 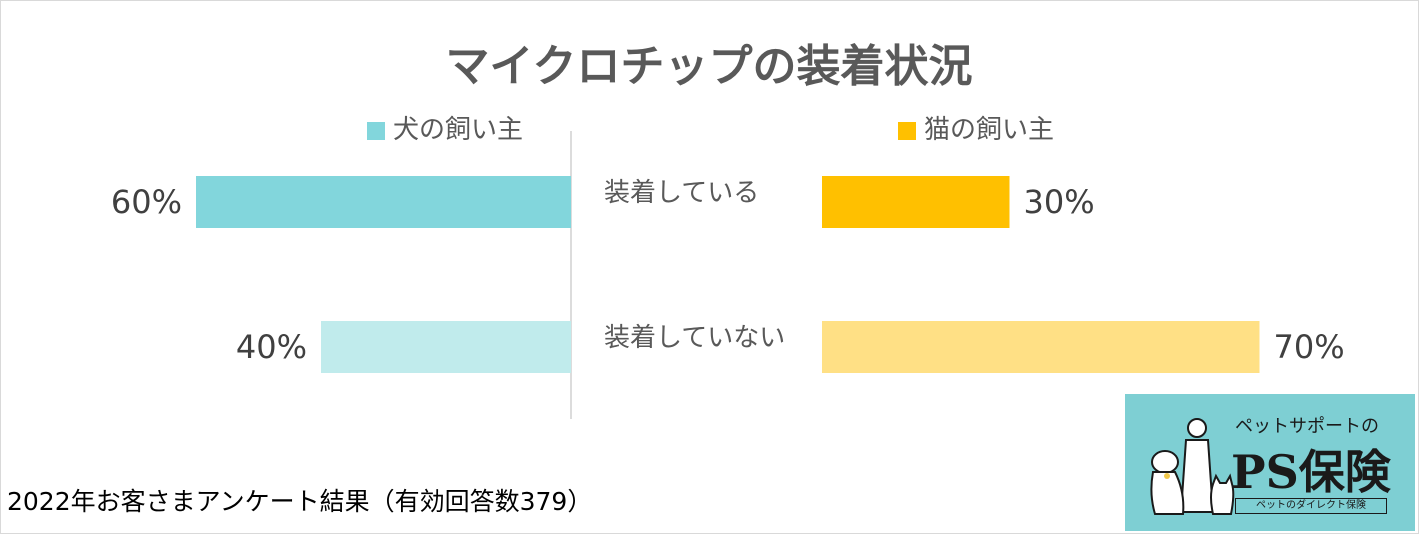 I want to click on category-label-2: 装着していない, so click(x=694, y=338).